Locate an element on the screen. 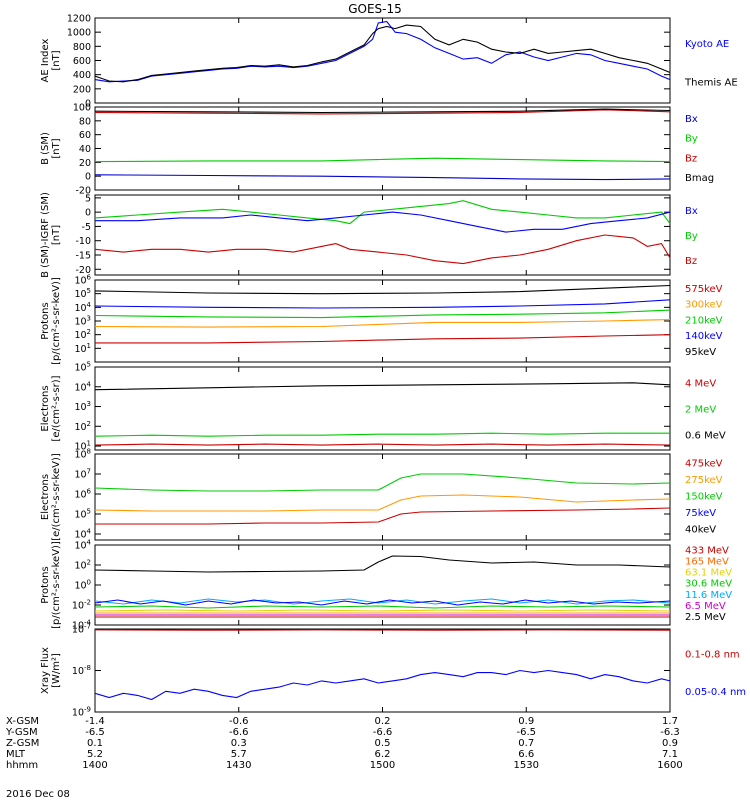  x-row-value: 0.5 is located at coordinates (383, 743).